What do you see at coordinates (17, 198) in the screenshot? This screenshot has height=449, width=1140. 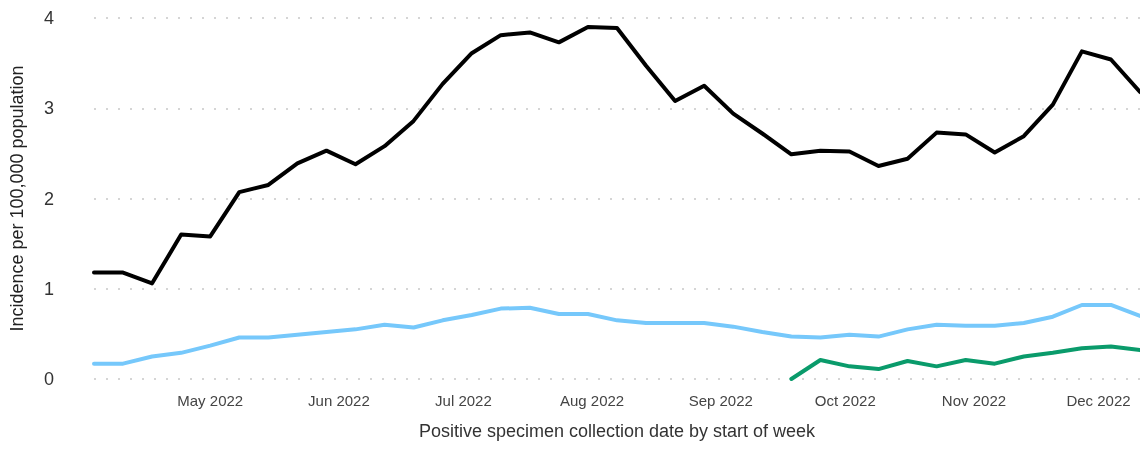 I see `y-axis-title: Incidence per 100,000 population` at bounding box center [17, 198].